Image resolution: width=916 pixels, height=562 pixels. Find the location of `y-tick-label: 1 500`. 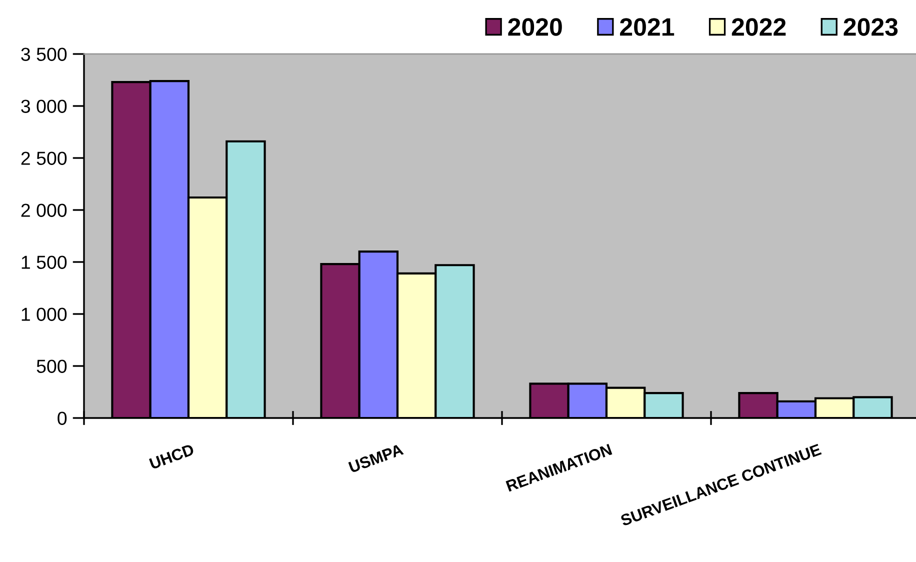

y-tick-label: 1 500 is located at coordinates (44, 262).